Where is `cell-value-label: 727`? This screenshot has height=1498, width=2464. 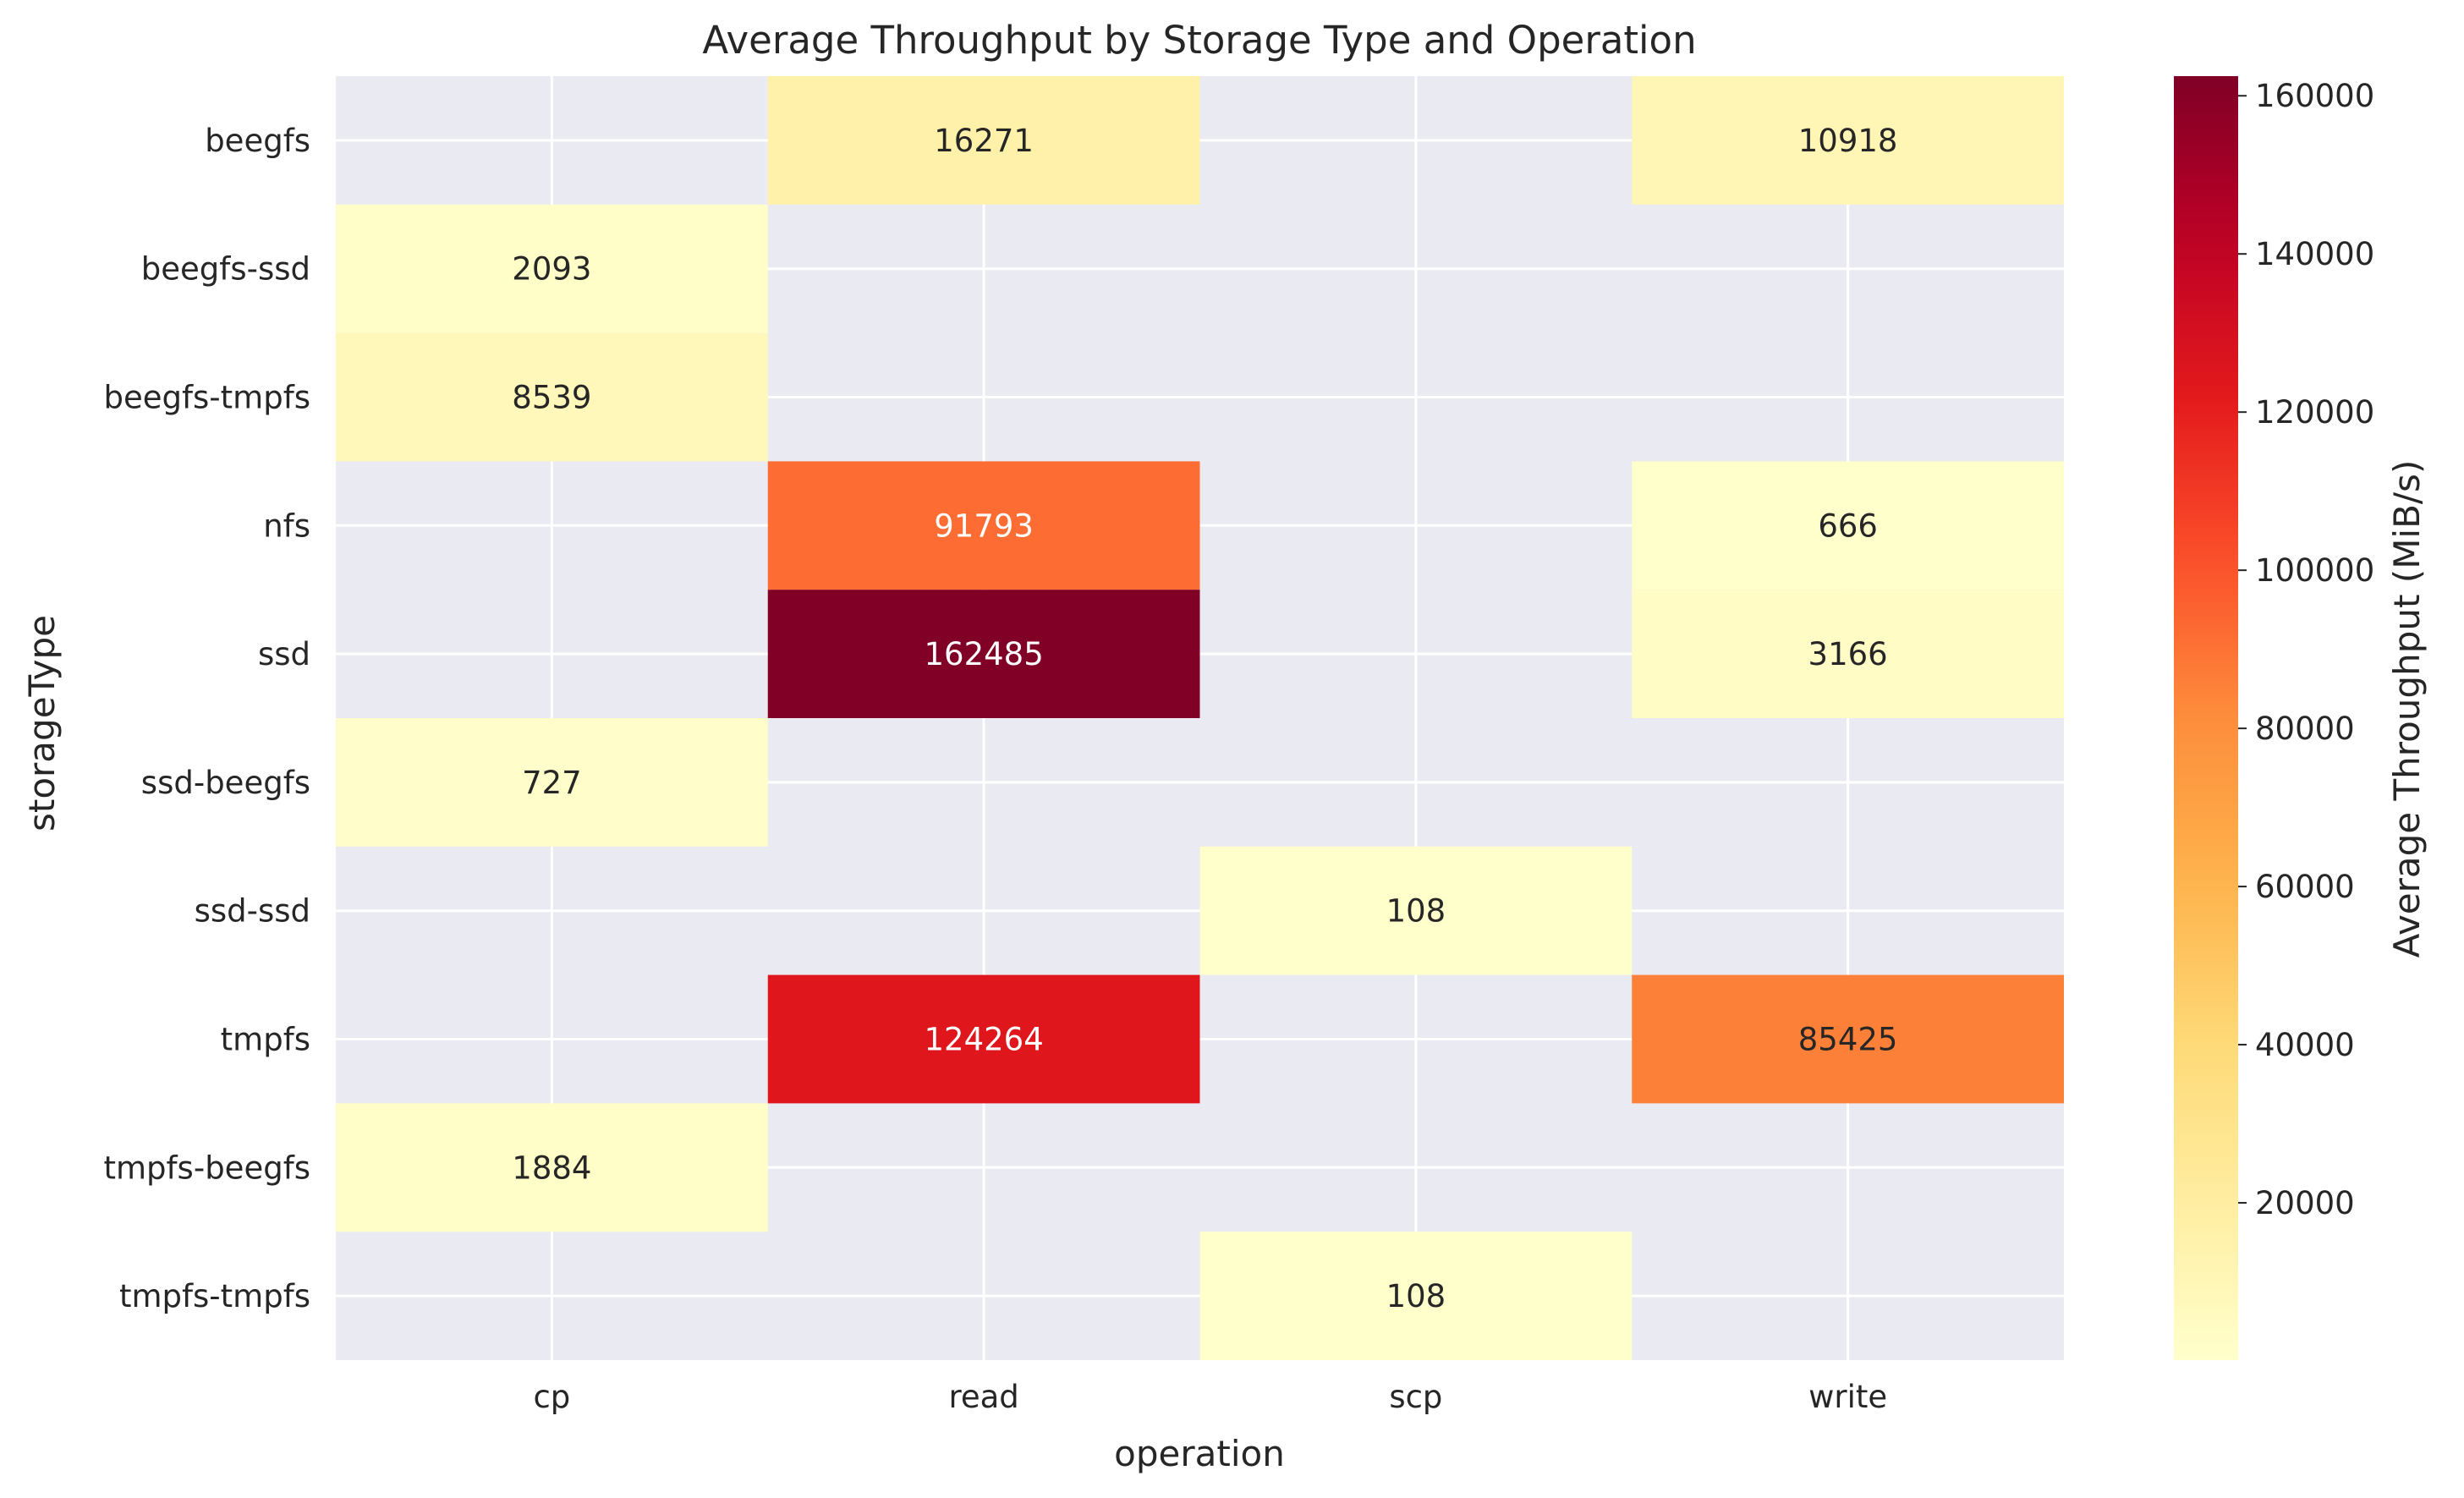 cell-value-label: 727 is located at coordinates (552, 783).